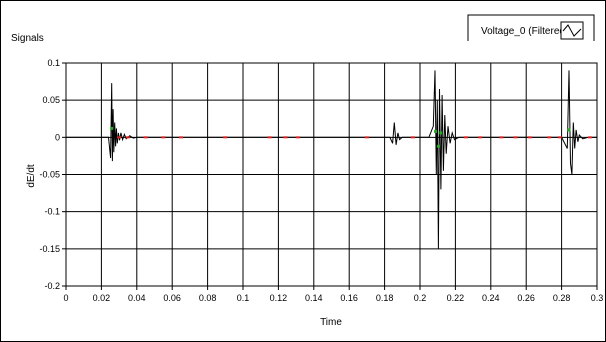  I want to click on legend: Voltage_0 (Filtered), so click(531, 27).